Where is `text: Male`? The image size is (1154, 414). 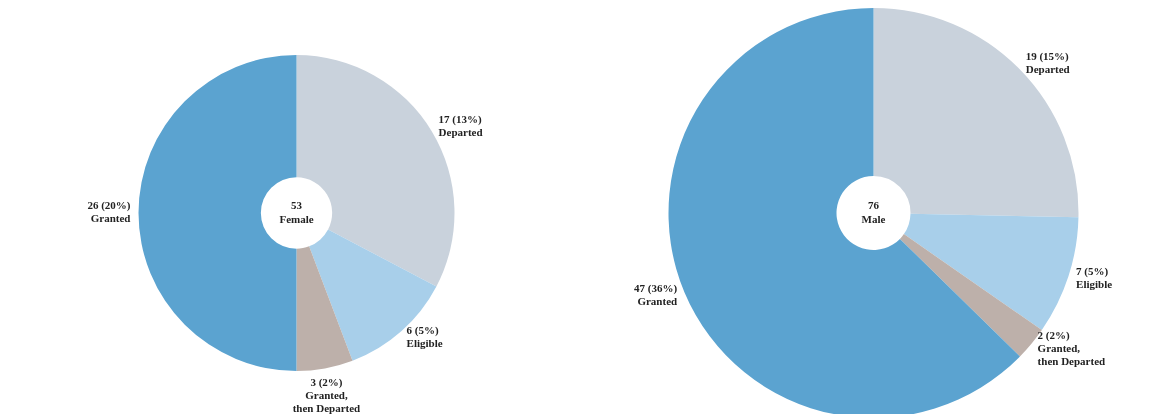
text: Male is located at coordinates (873, 218).